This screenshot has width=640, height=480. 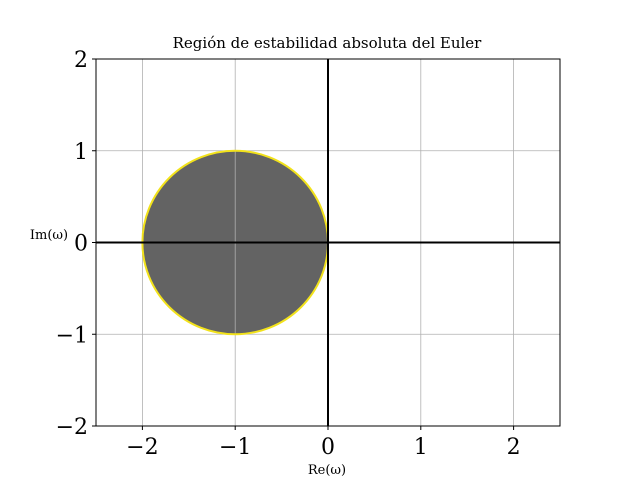 What do you see at coordinates (327, 470) in the screenshot?
I see `x-axis-label: Re(ω)` at bounding box center [327, 470].